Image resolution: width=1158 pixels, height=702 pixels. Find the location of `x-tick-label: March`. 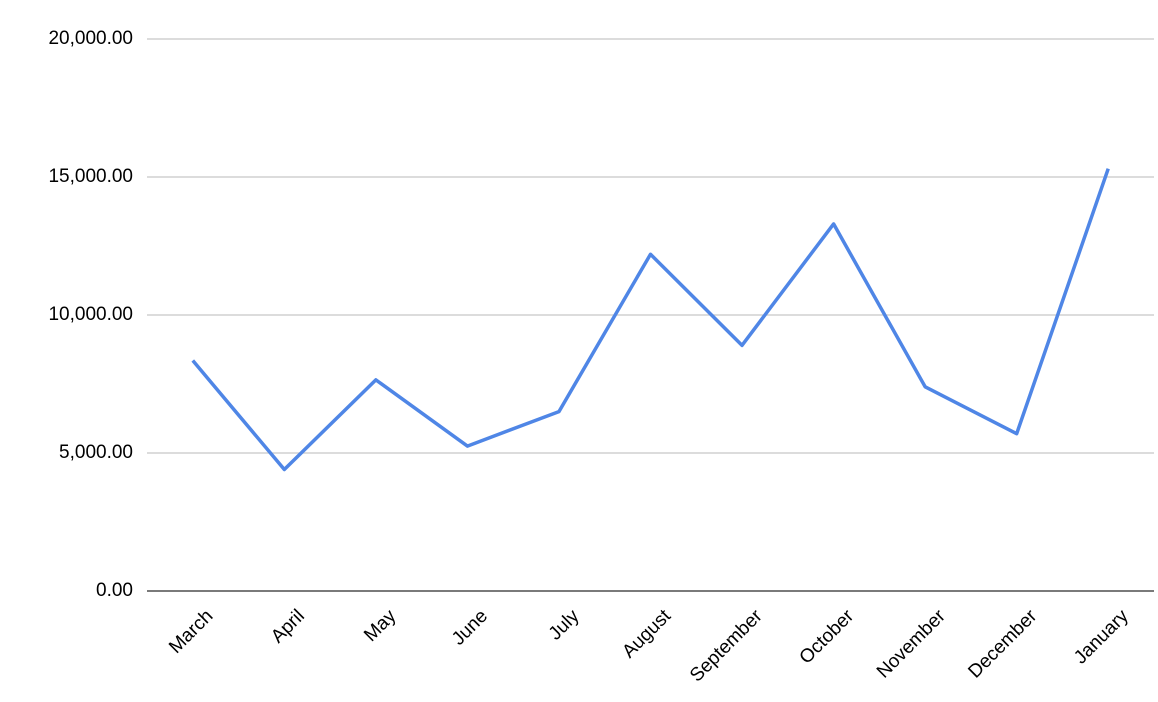

x-tick-label: March is located at coordinates (191, 632).